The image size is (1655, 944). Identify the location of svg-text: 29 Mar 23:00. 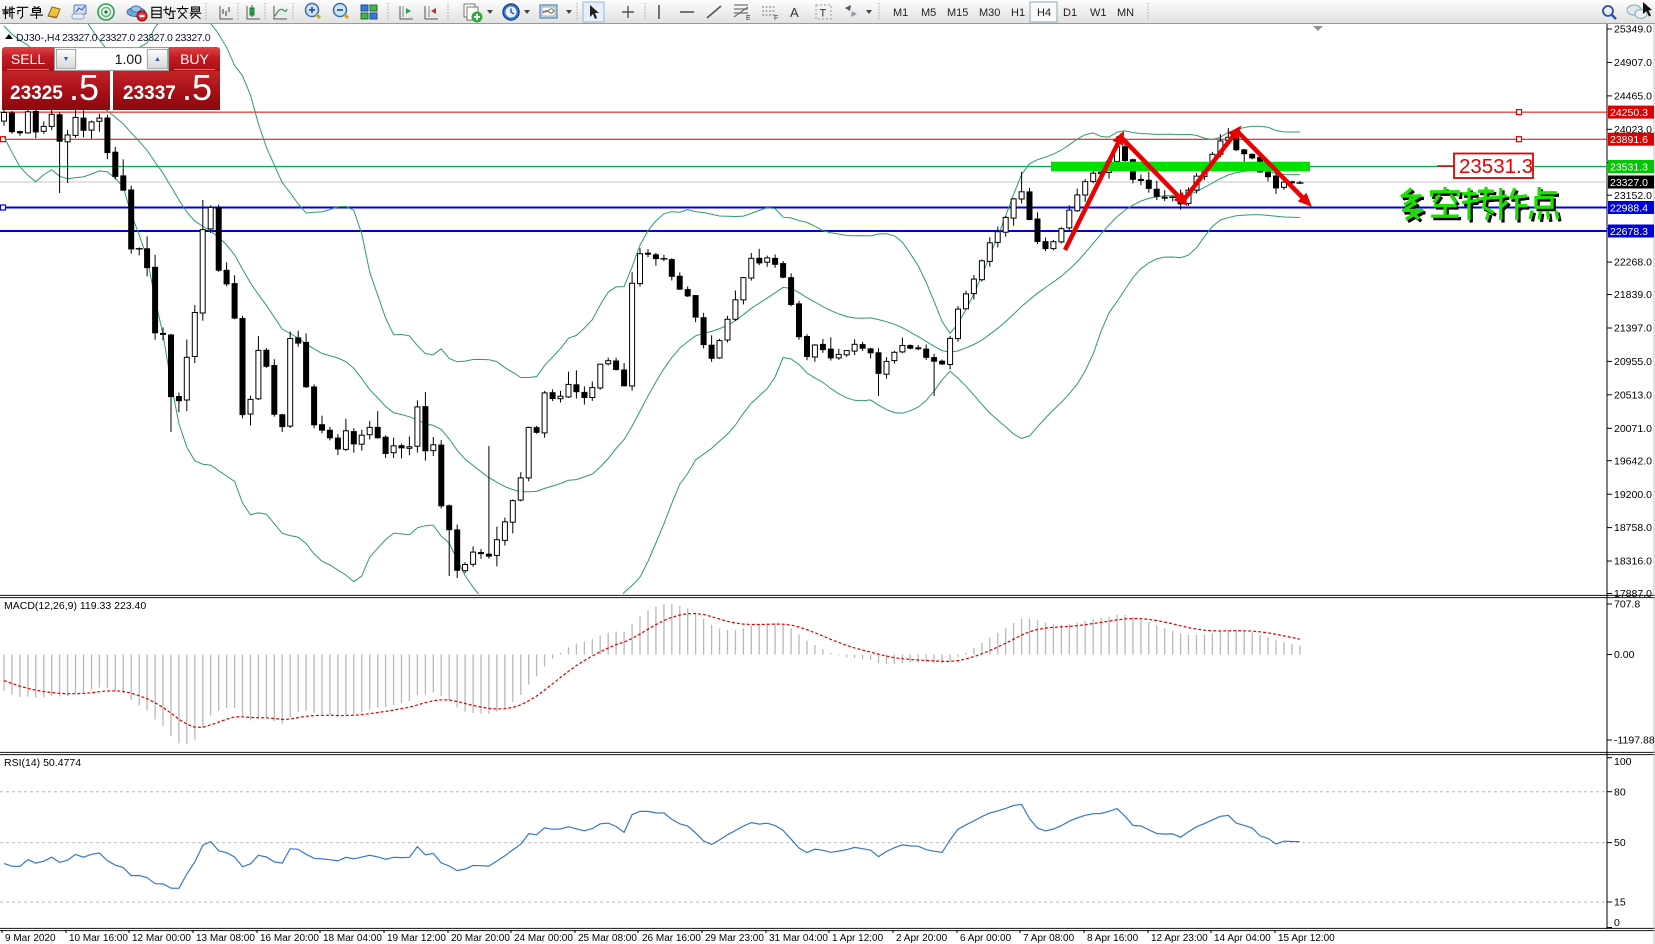
(734, 938).